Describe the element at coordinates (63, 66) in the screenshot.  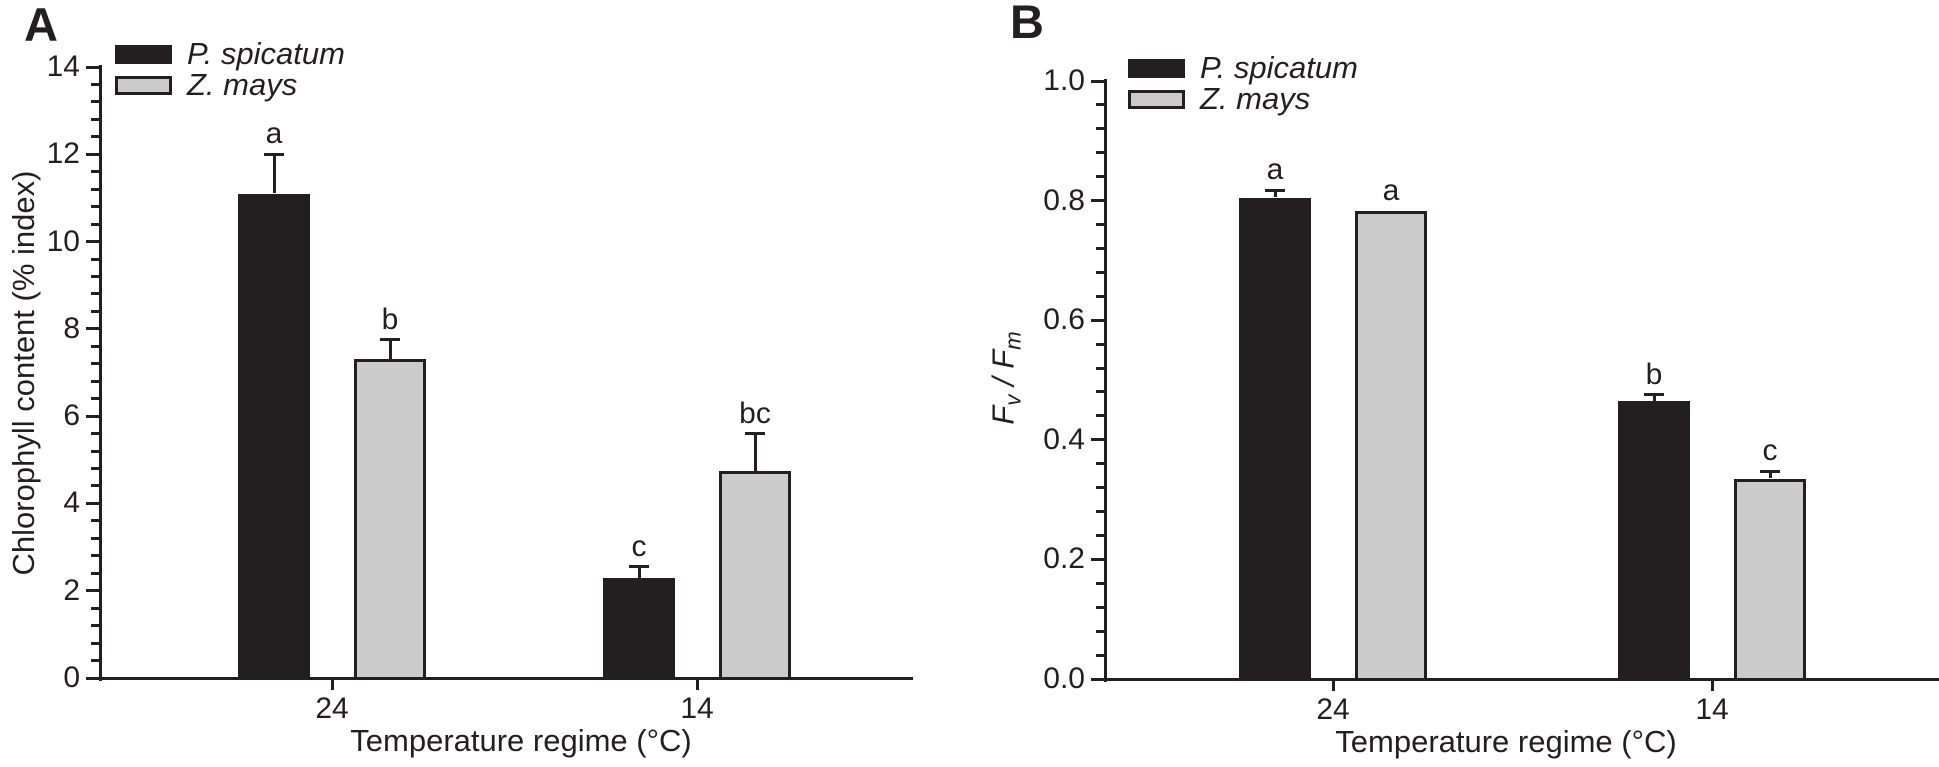
I see `y-tick-label: 14` at that location.